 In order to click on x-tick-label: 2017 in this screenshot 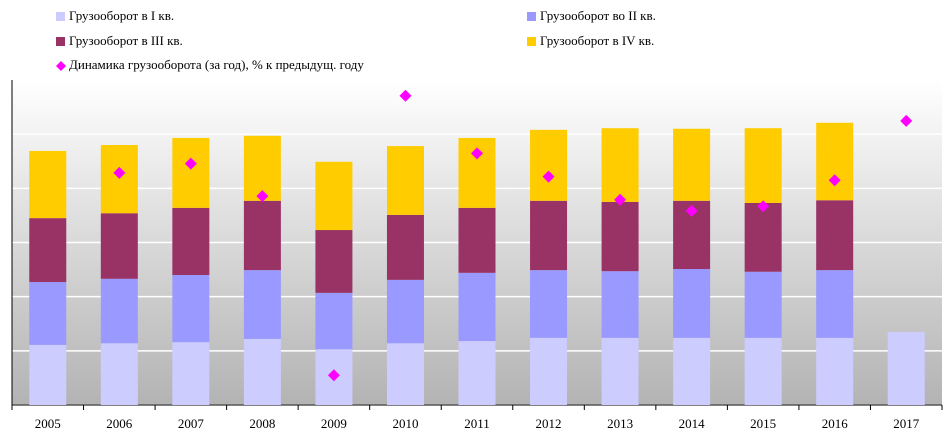, I will do `click(906, 423)`.